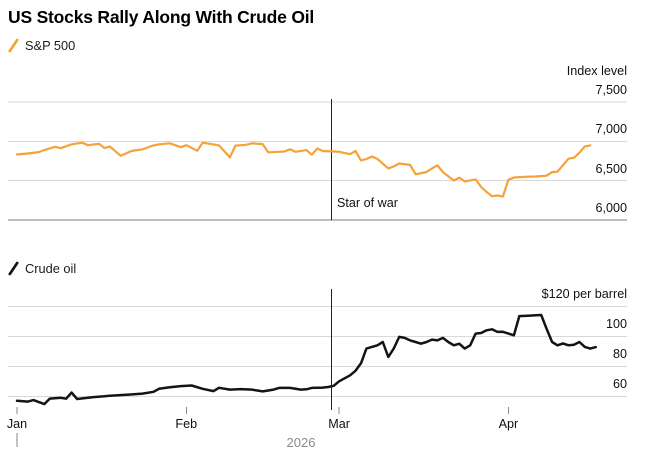 The image size is (656, 467). Describe the element at coordinates (303, 169) in the screenshot. I see `sp500-series-line` at that location.